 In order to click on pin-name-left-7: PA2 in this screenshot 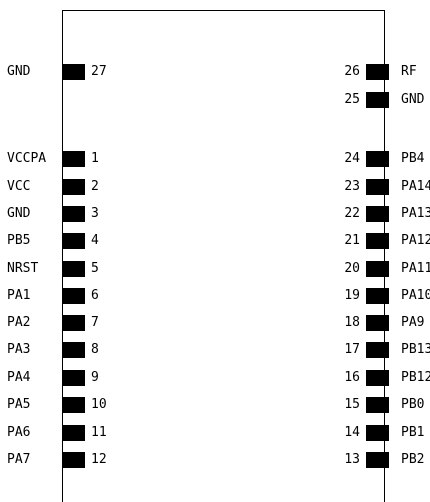, I will do `click(19, 322)`.